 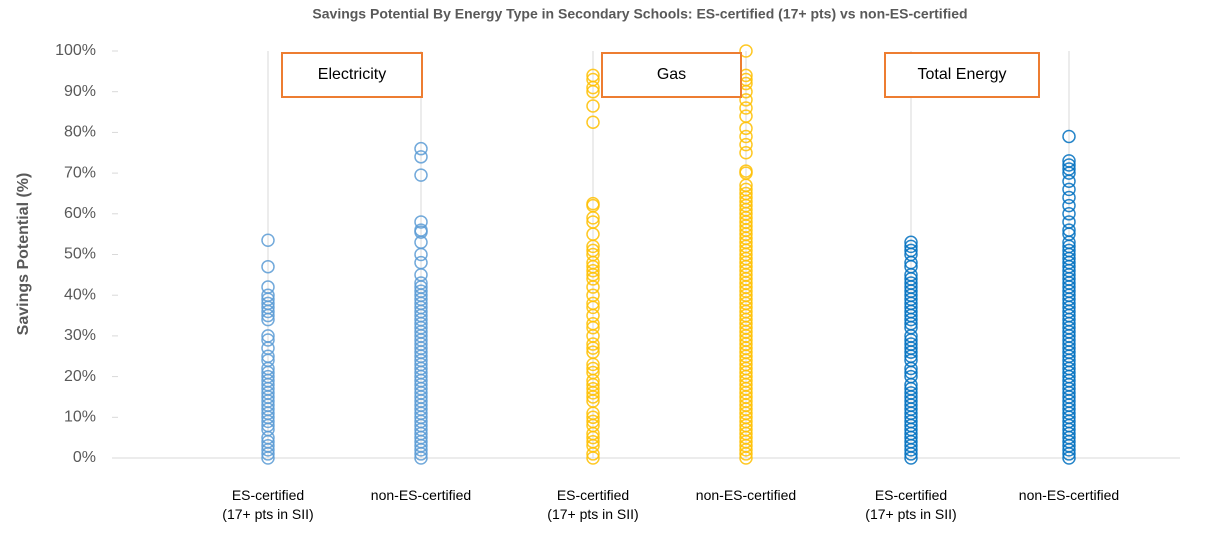 I want to click on y-tick-label: 90%, so click(x=80, y=91).